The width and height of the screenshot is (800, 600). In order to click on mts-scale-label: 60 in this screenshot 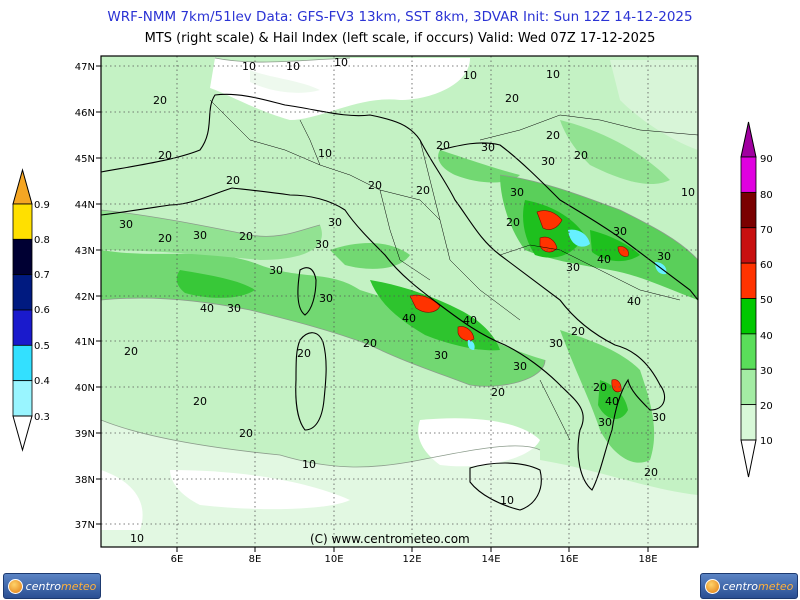, I will do `click(766, 265)`.